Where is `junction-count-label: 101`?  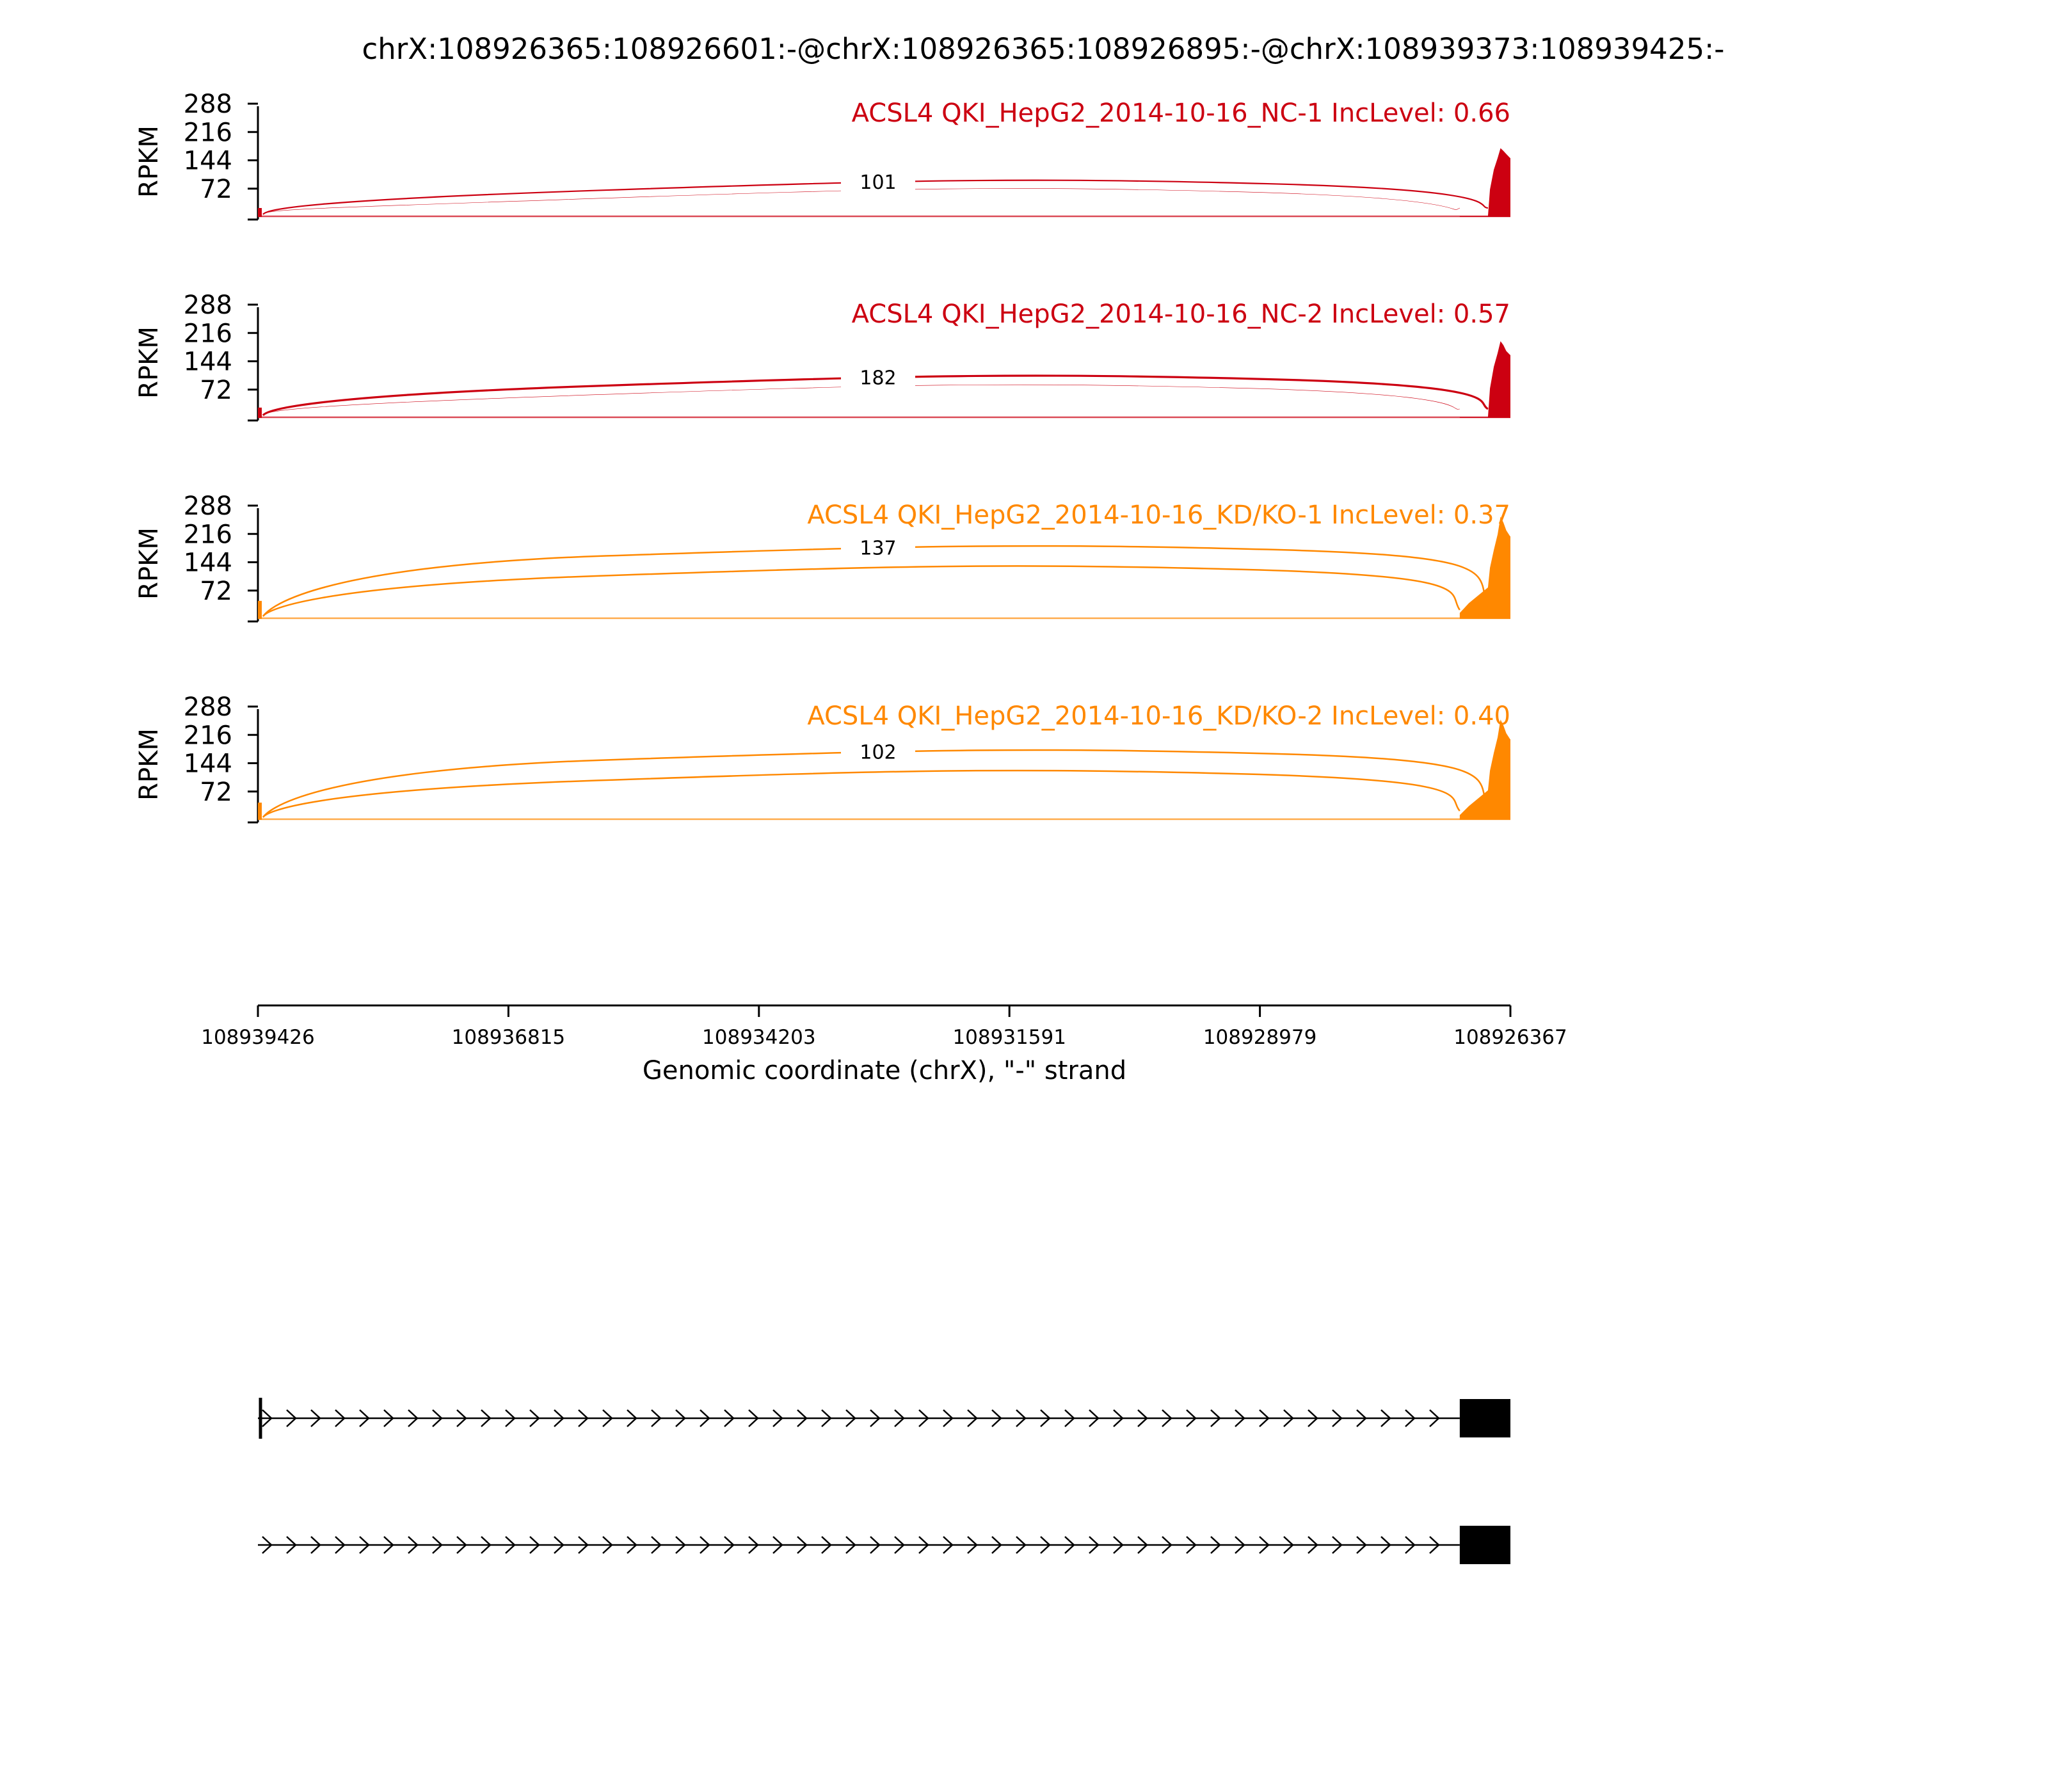 junction-count-label: 101 is located at coordinates (878, 183).